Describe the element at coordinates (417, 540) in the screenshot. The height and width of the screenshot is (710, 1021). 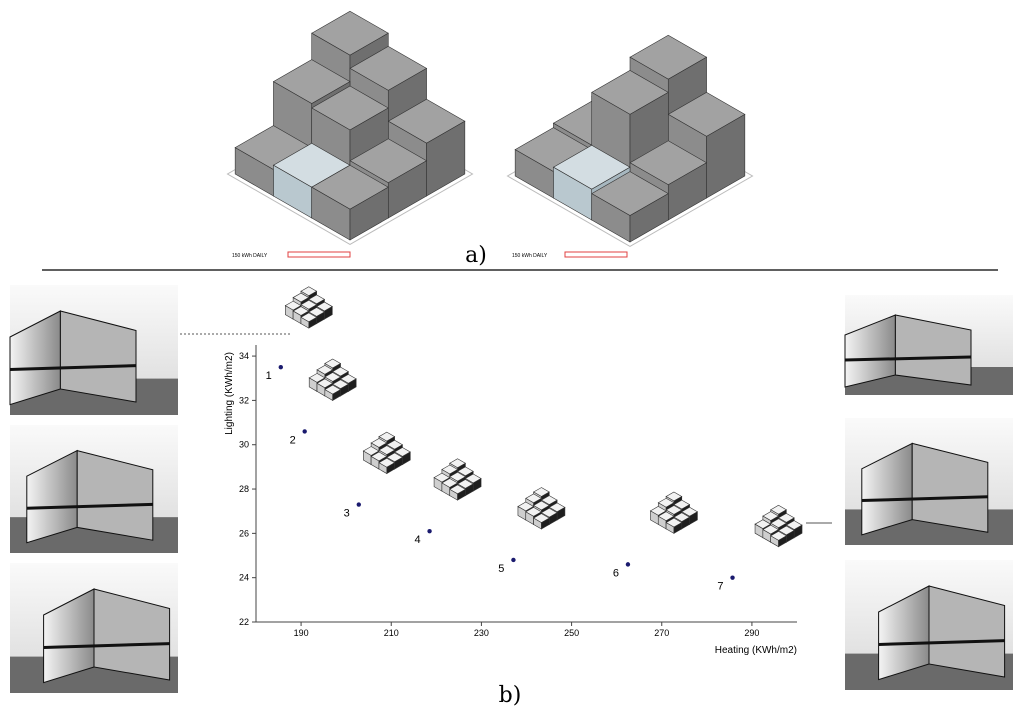
I see `point-label: 4` at that location.